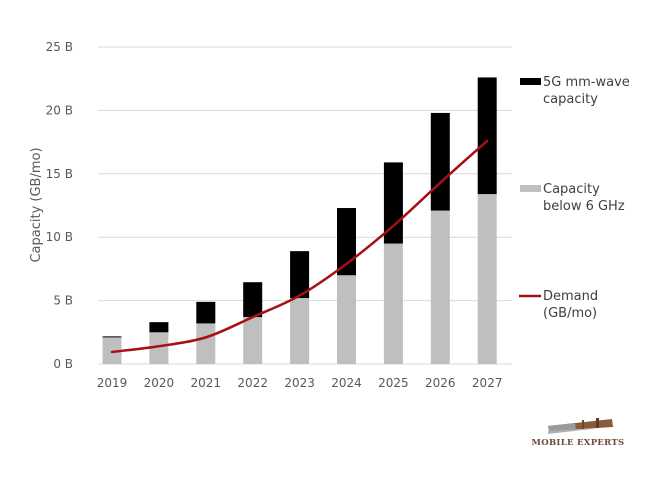 The image size is (650, 488). Describe the element at coordinates (346, 242) in the screenshot. I see `bar-5g-mm-wave-capacity-2024` at that location.